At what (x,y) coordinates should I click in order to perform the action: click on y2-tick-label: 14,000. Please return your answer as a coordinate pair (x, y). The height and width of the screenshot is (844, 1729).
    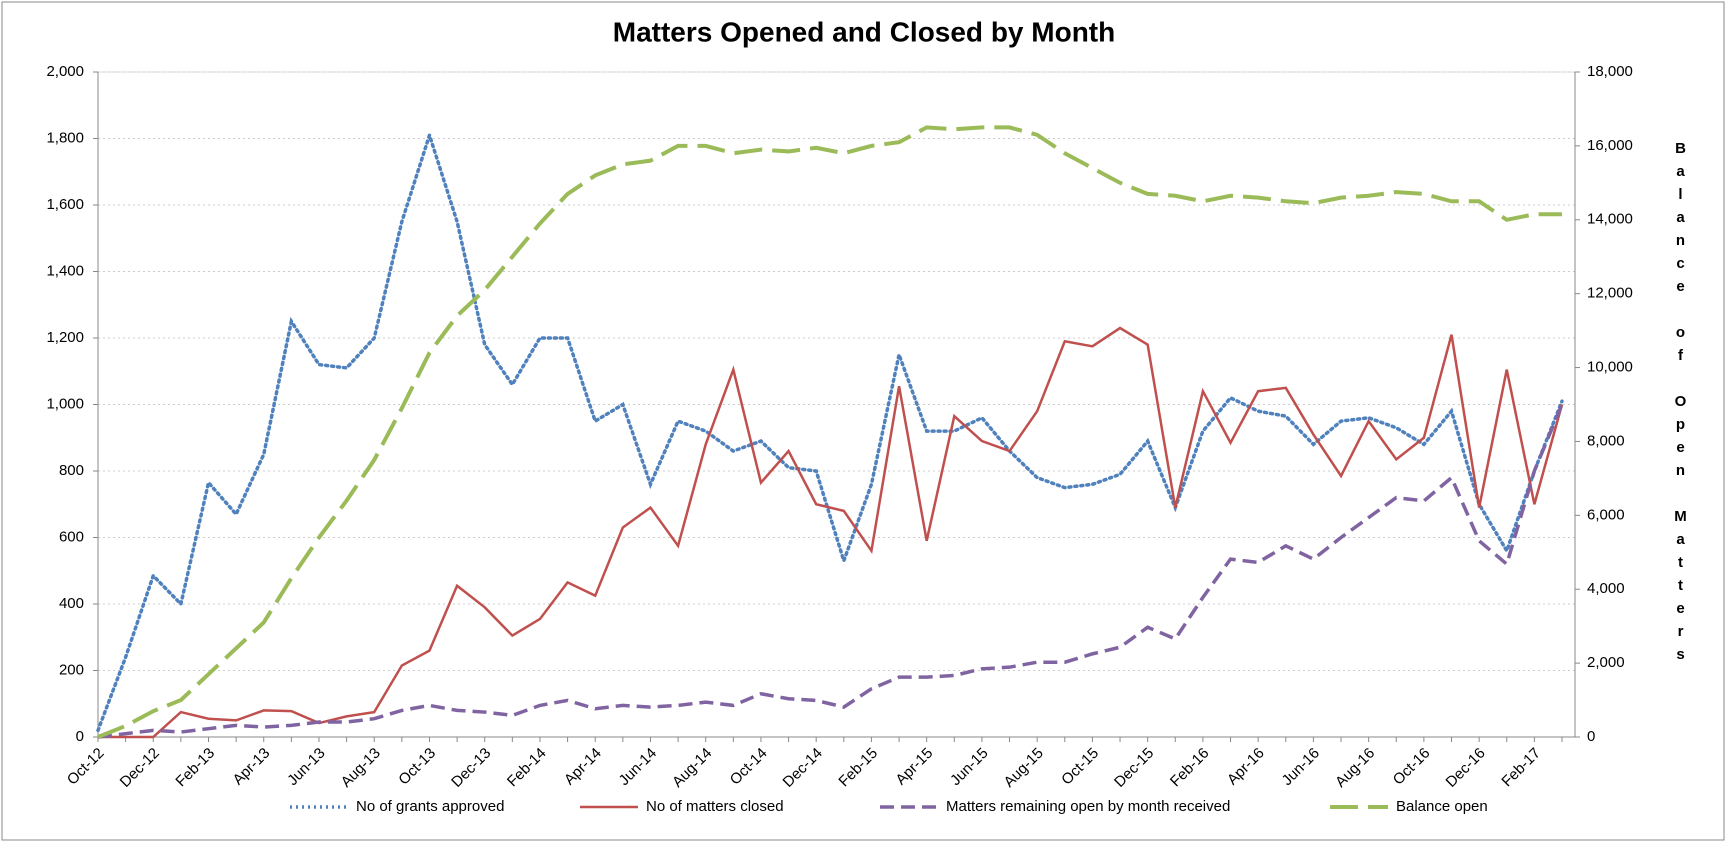
    Looking at the image, I should click on (1610, 219).